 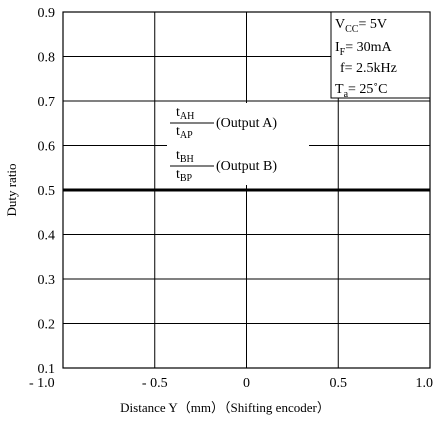 I want to click on conditions-box-frame, so click(x=380, y=55).